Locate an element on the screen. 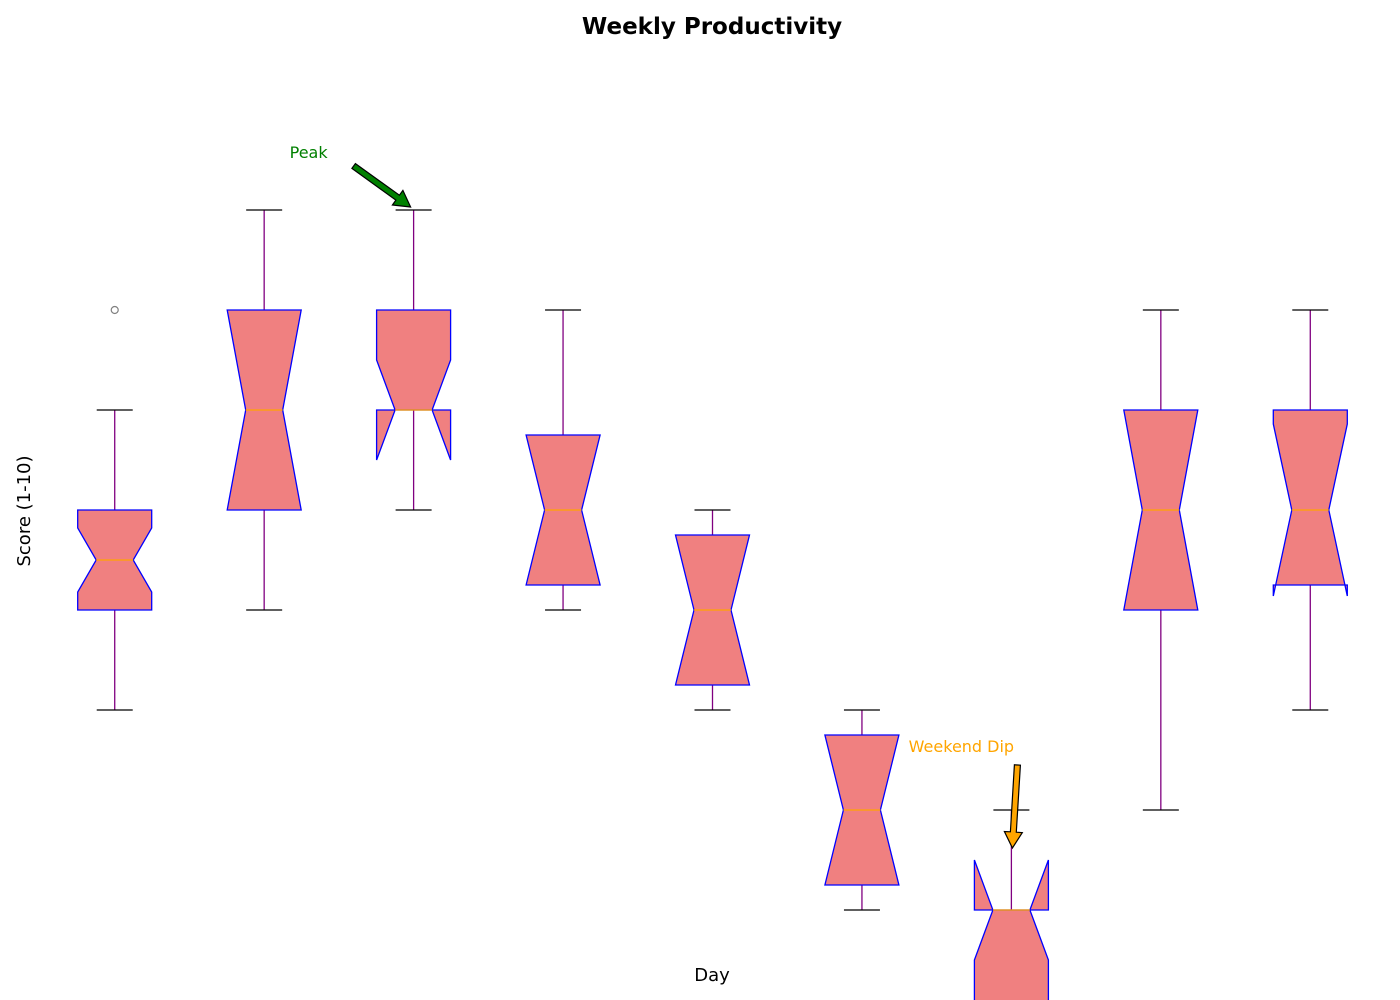 The image size is (1400, 1000). x-axis-label: Day is located at coordinates (712, 975).